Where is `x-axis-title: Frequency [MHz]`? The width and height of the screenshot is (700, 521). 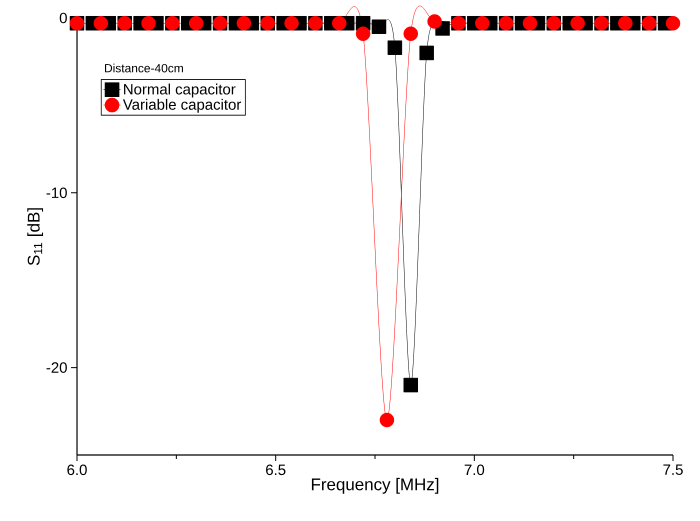 x-axis-title: Frequency [MHz] is located at coordinates (375, 486).